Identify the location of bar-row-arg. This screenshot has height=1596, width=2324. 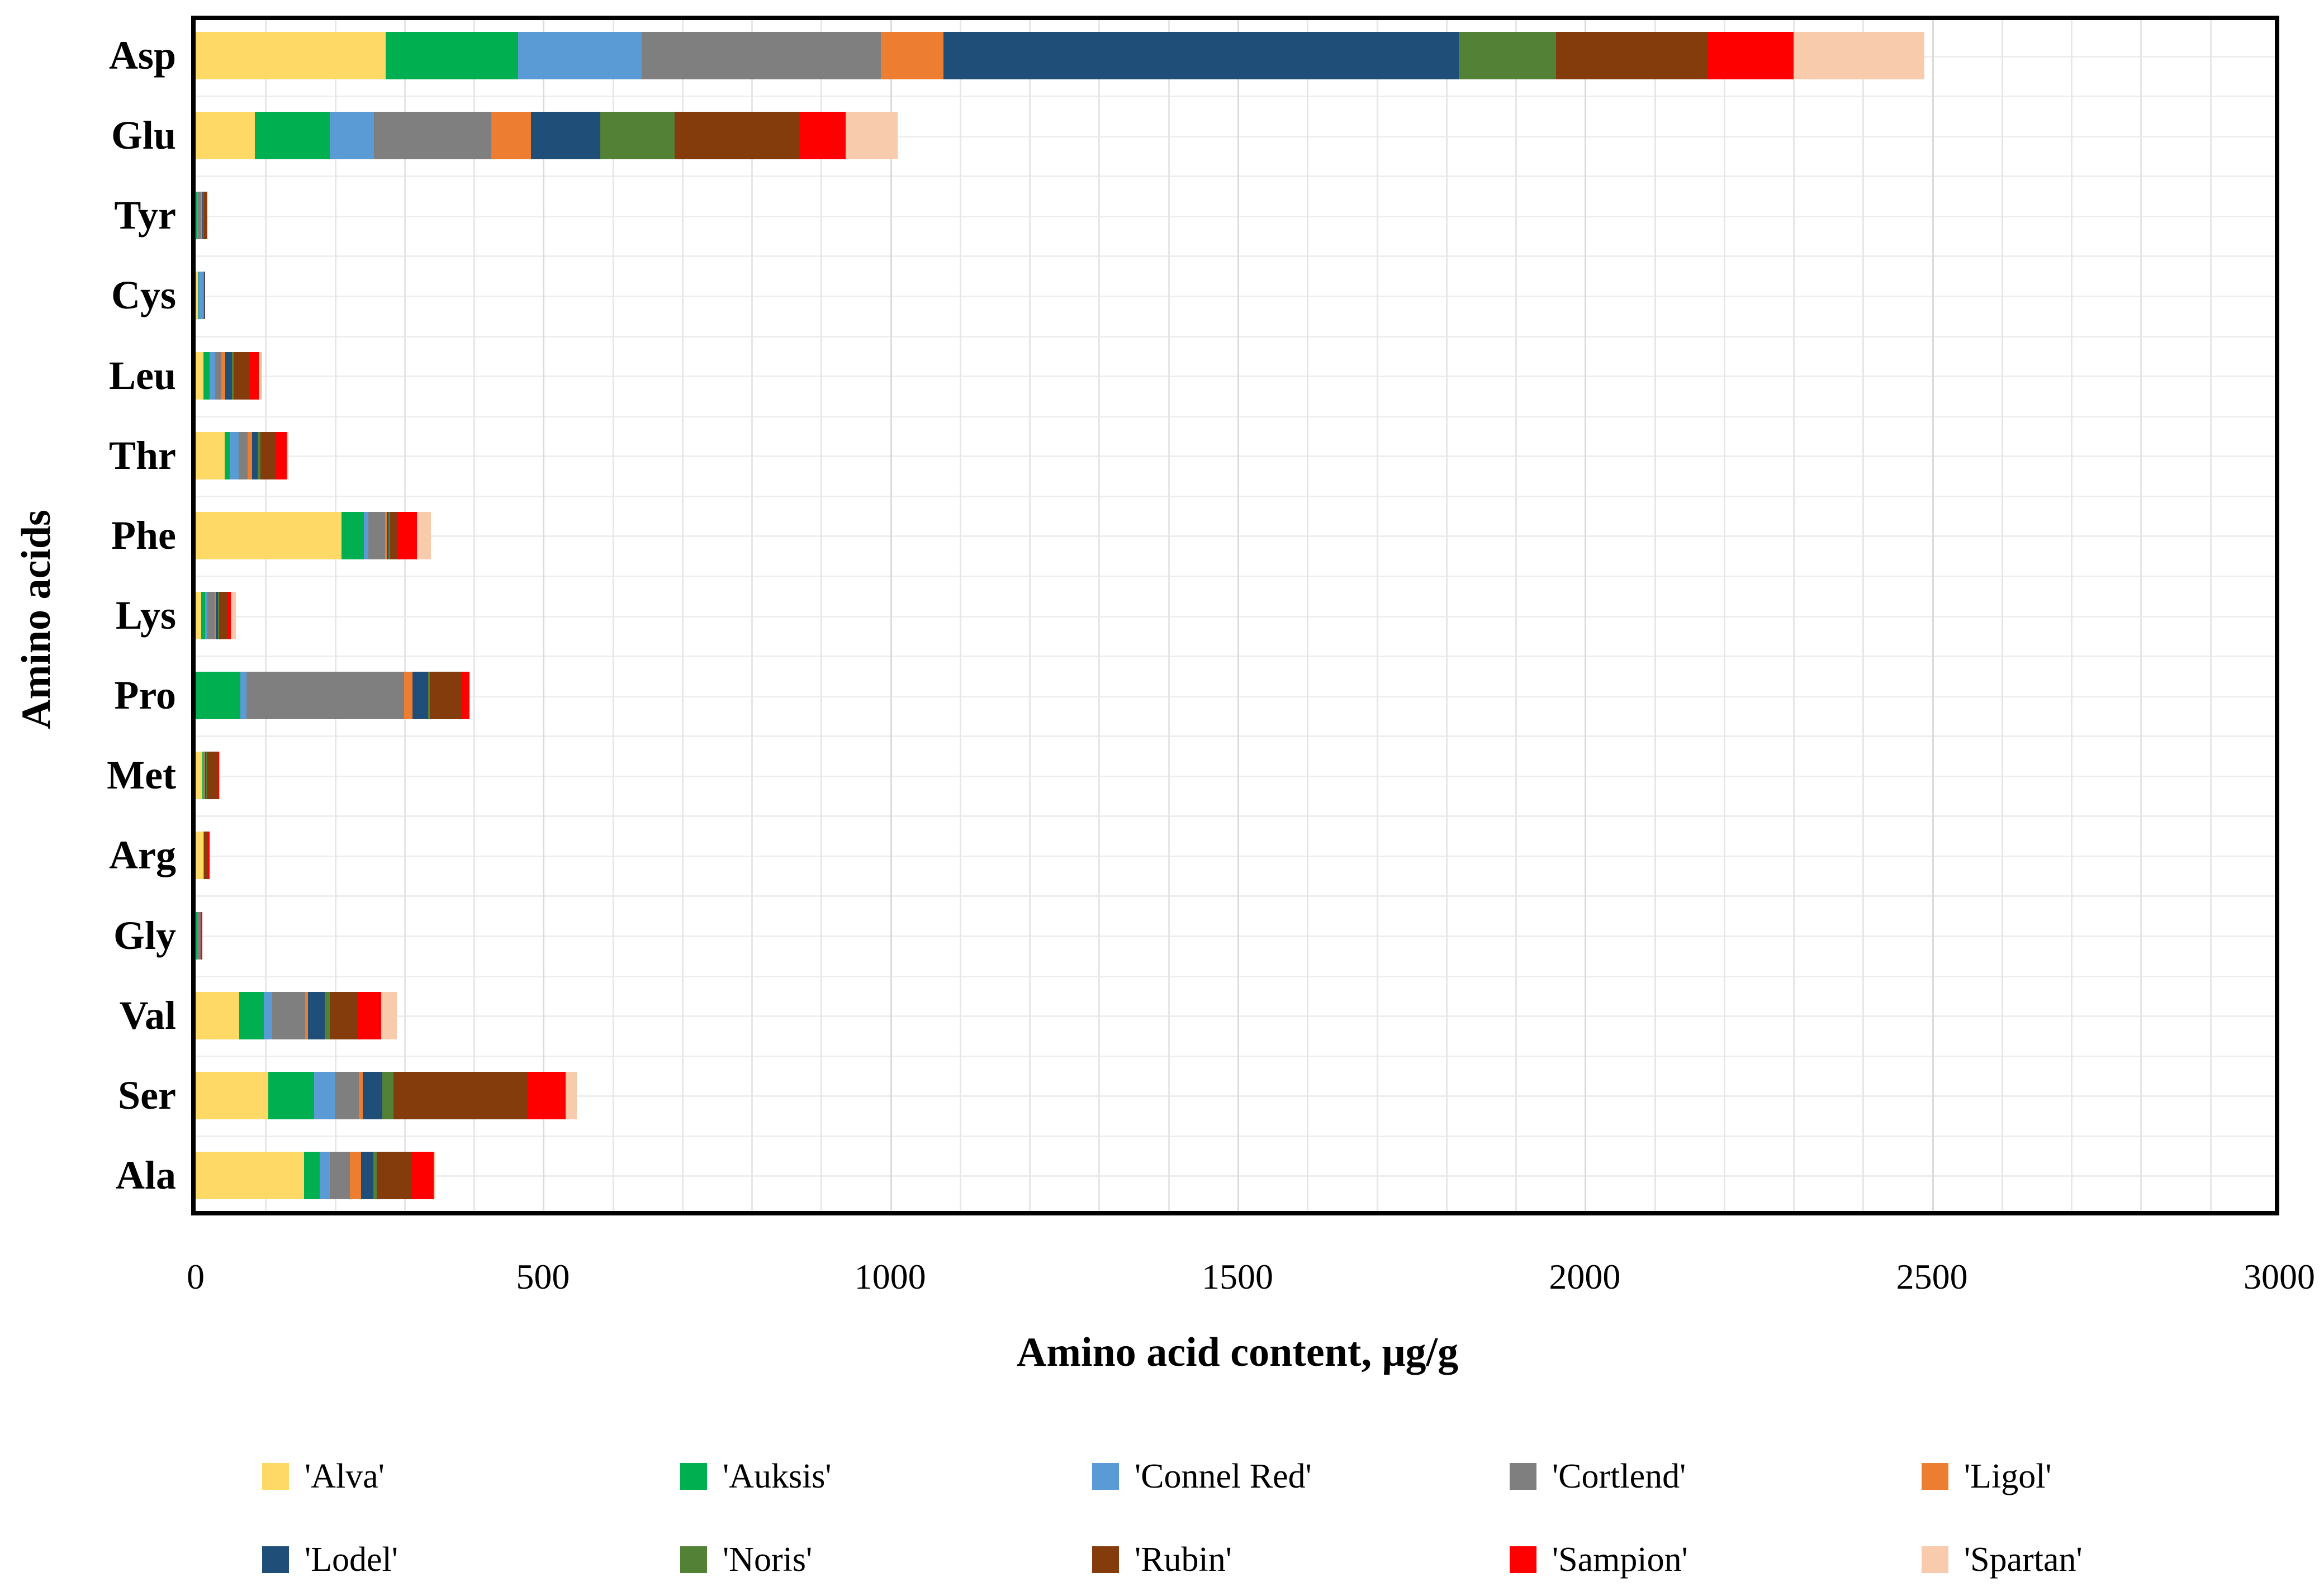
(203, 856).